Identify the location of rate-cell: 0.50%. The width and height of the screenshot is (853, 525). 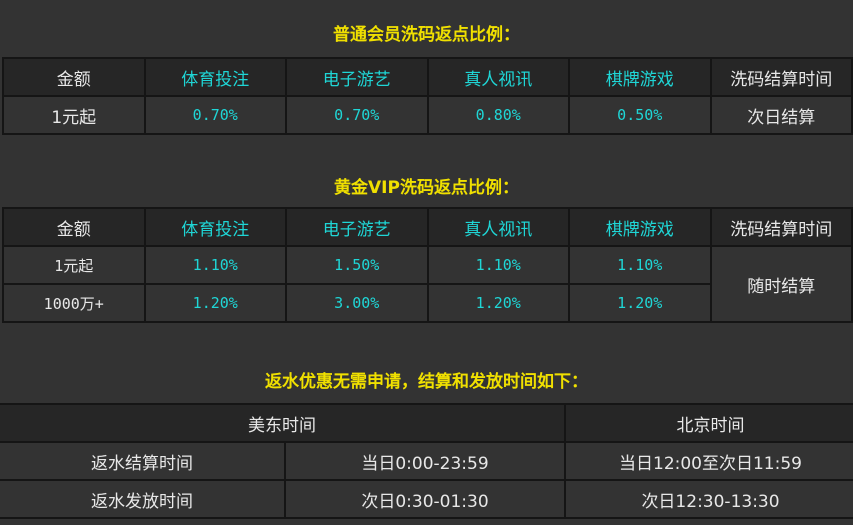
(640, 115).